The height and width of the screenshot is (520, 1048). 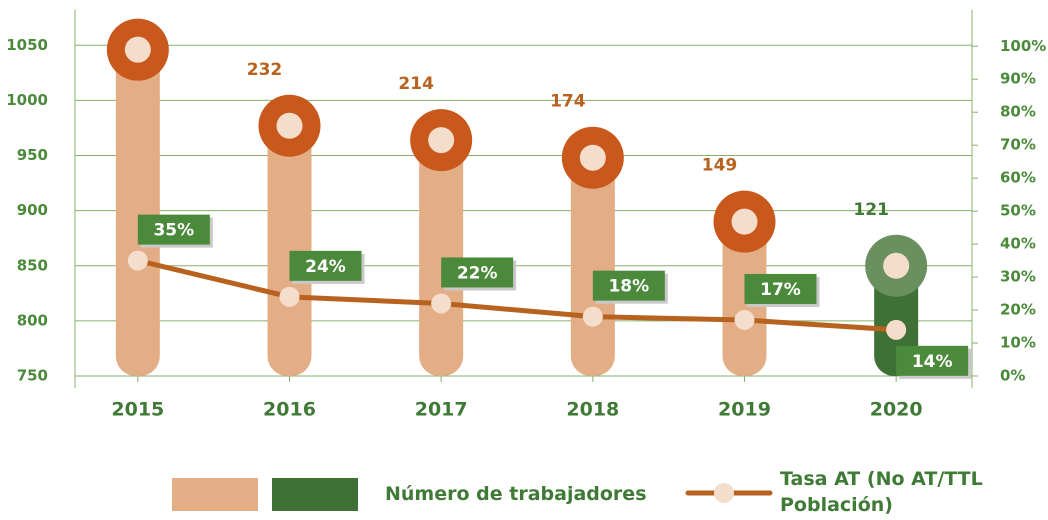 What do you see at coordinates (871, 210) in the screenshot?
I see `annotation: 121` at bounding box center [871, 210].